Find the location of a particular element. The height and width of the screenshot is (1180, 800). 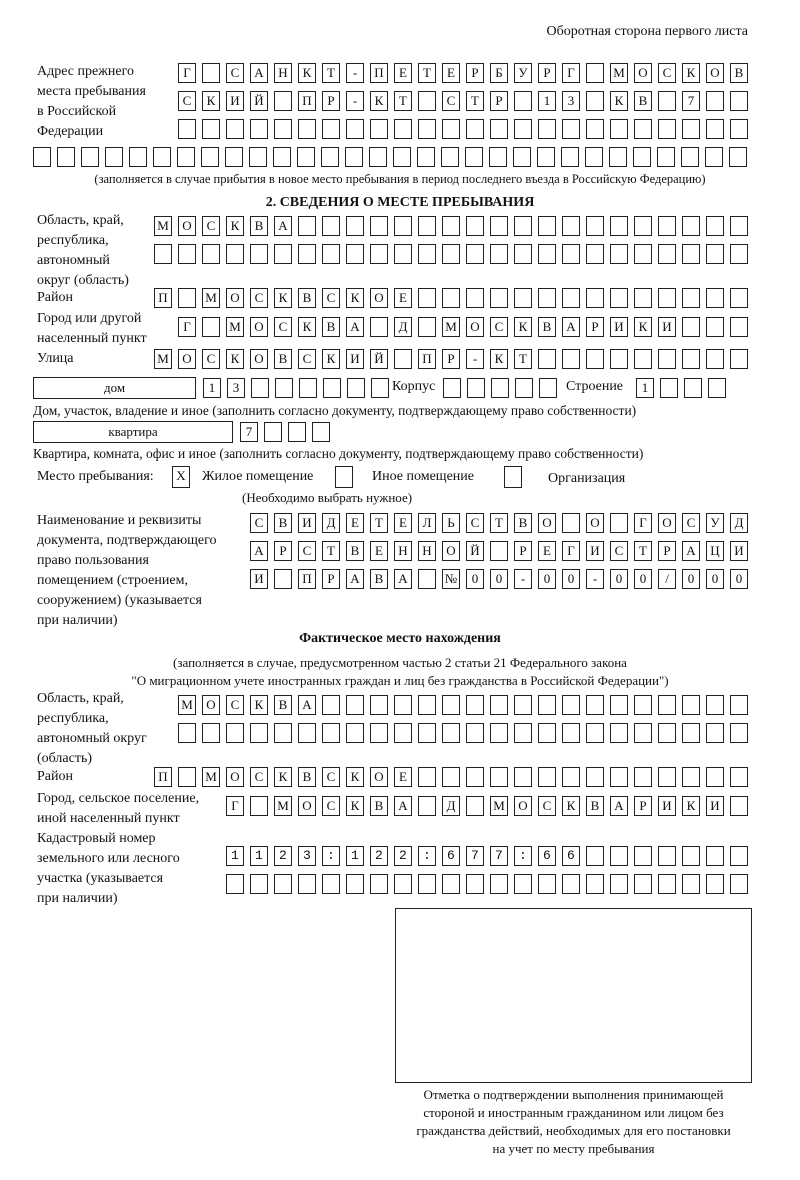

doc-cell: П is located at coordinates (307, 579).